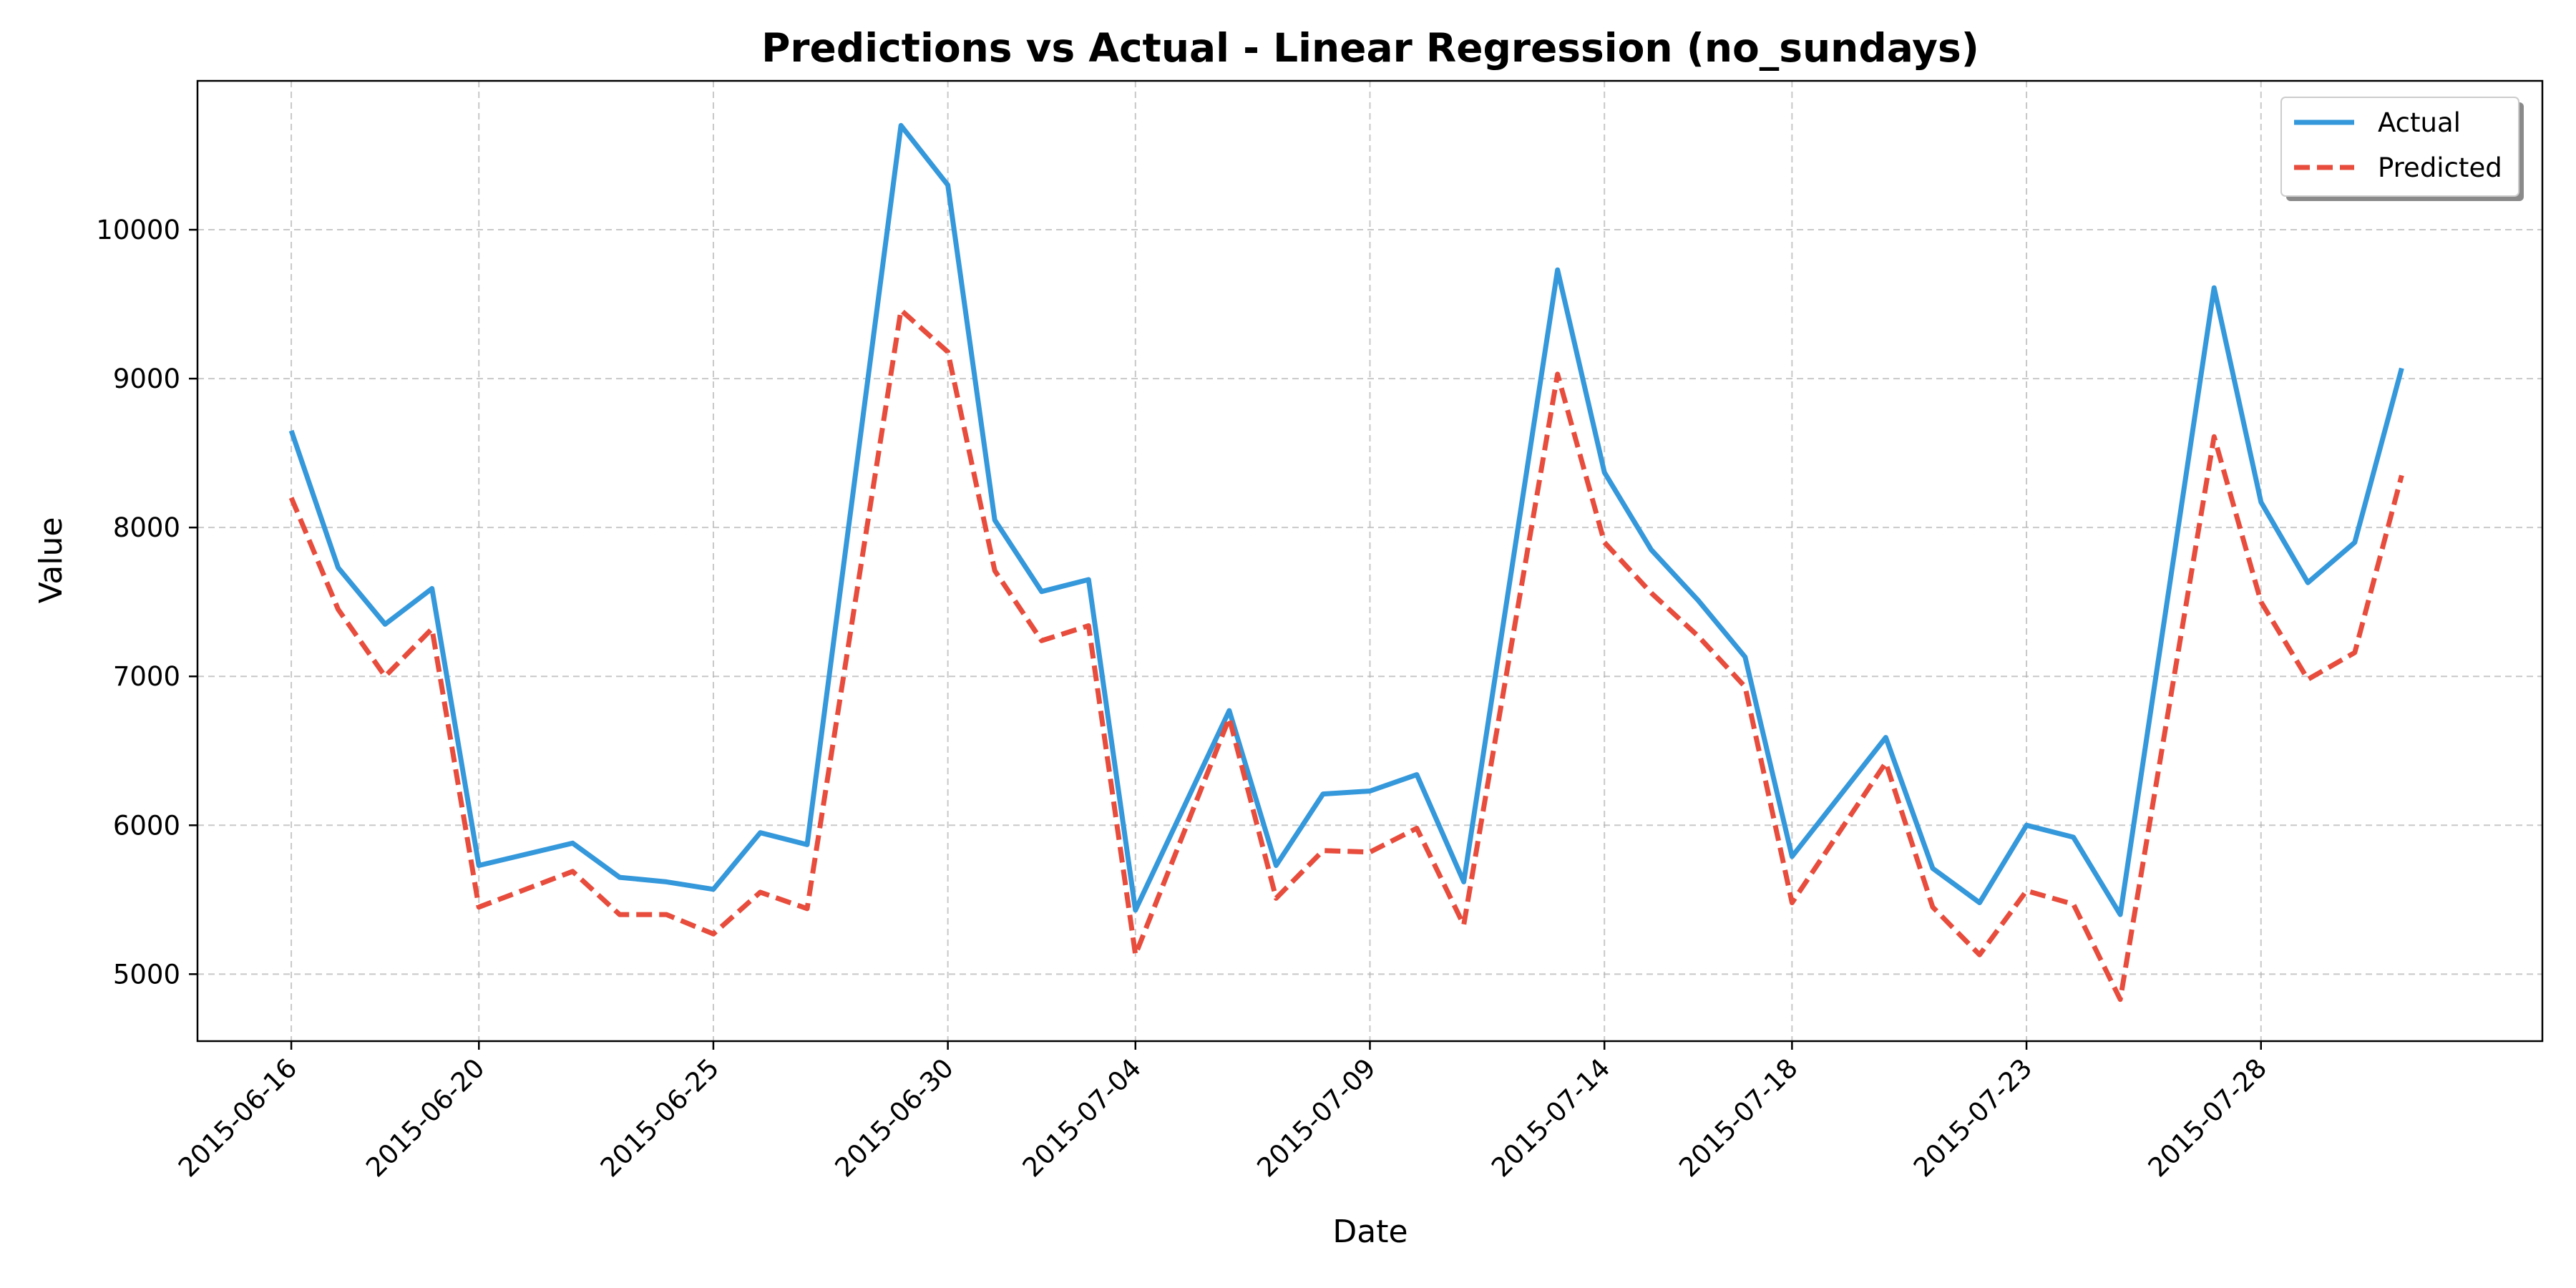 The width and height of the screenshot is (2576, 1288). Describe the element at coordinates (2419, 122) in the screenshot. I see `legend-label-actual: Actual` at that location.